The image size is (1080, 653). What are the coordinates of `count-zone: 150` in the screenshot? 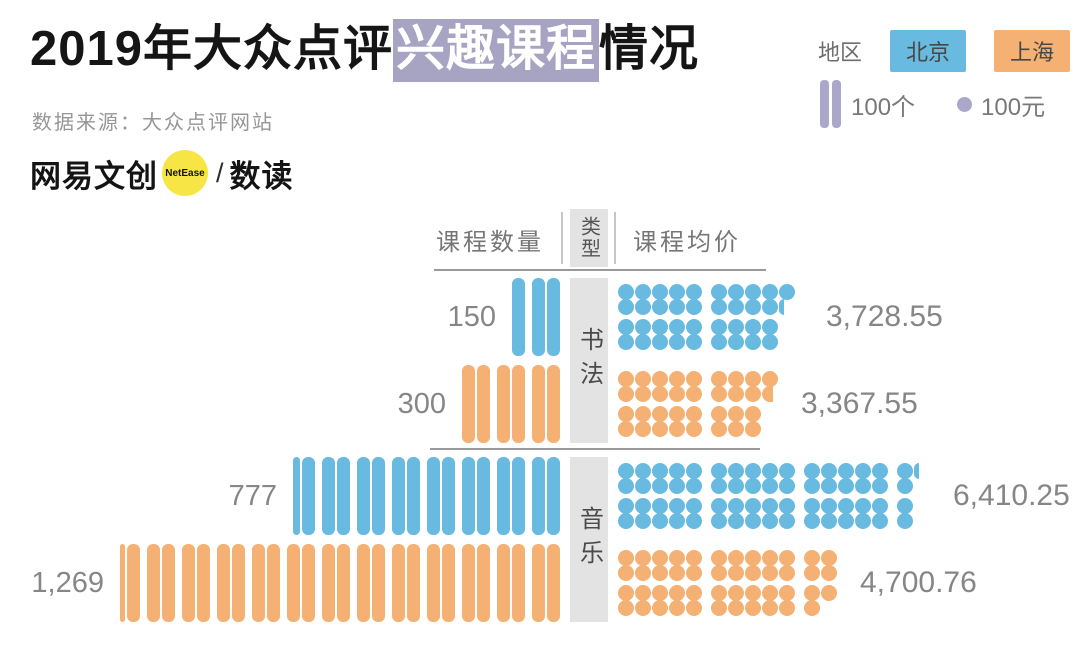 It's located at (280, 317).